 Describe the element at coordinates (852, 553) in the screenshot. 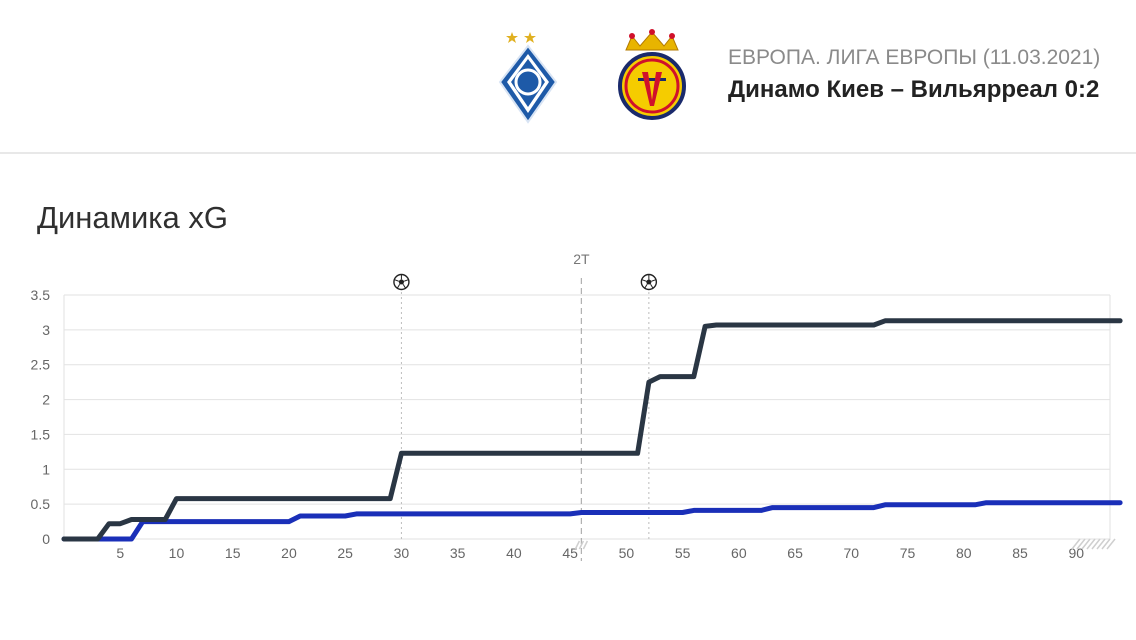

I see `x-tick-label: 70` at that location.